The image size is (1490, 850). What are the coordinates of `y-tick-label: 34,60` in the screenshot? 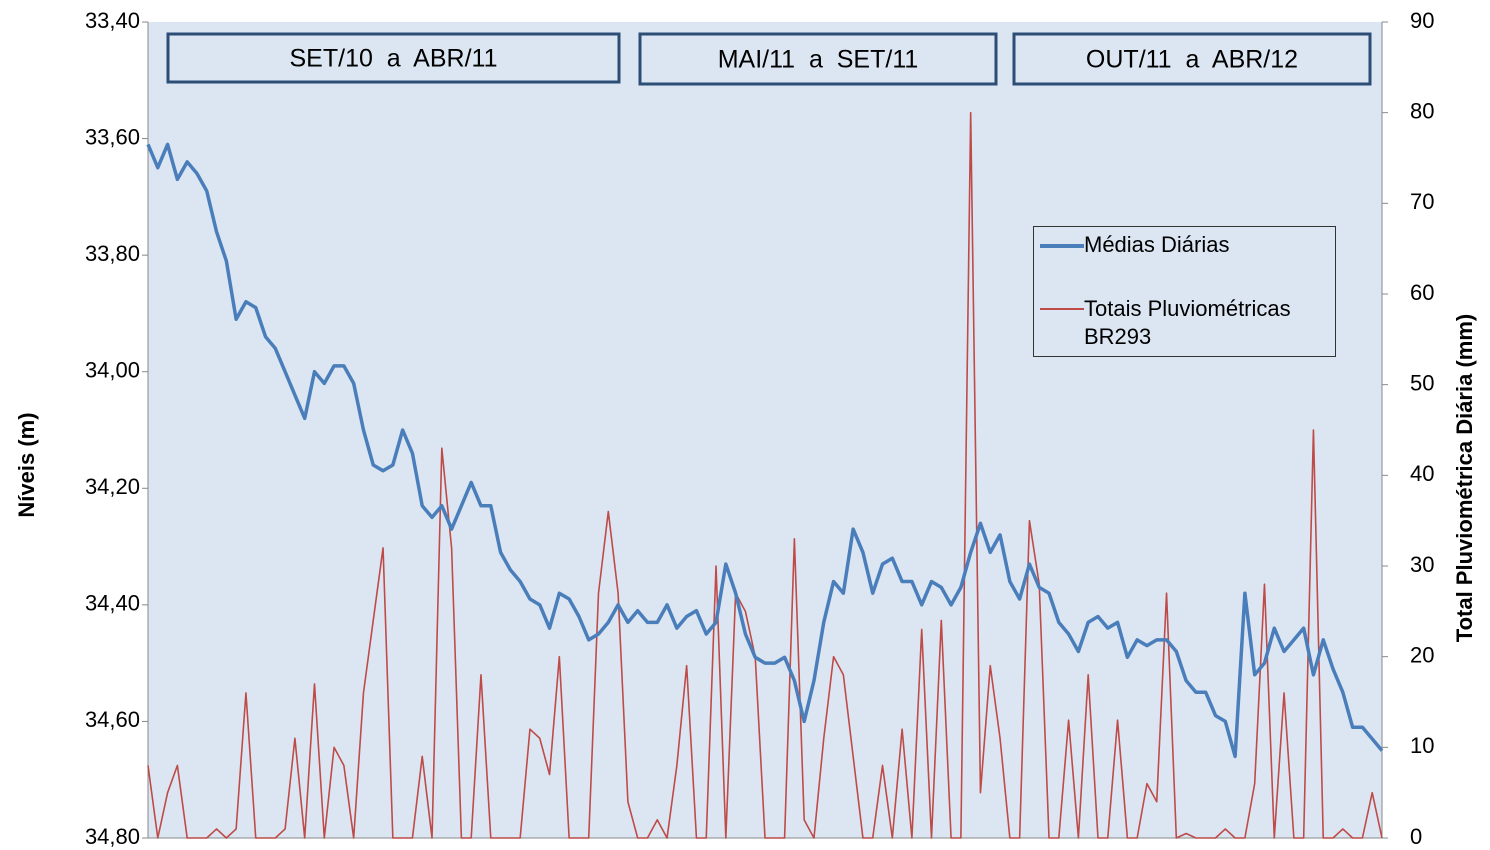 It's located at (112, 719).